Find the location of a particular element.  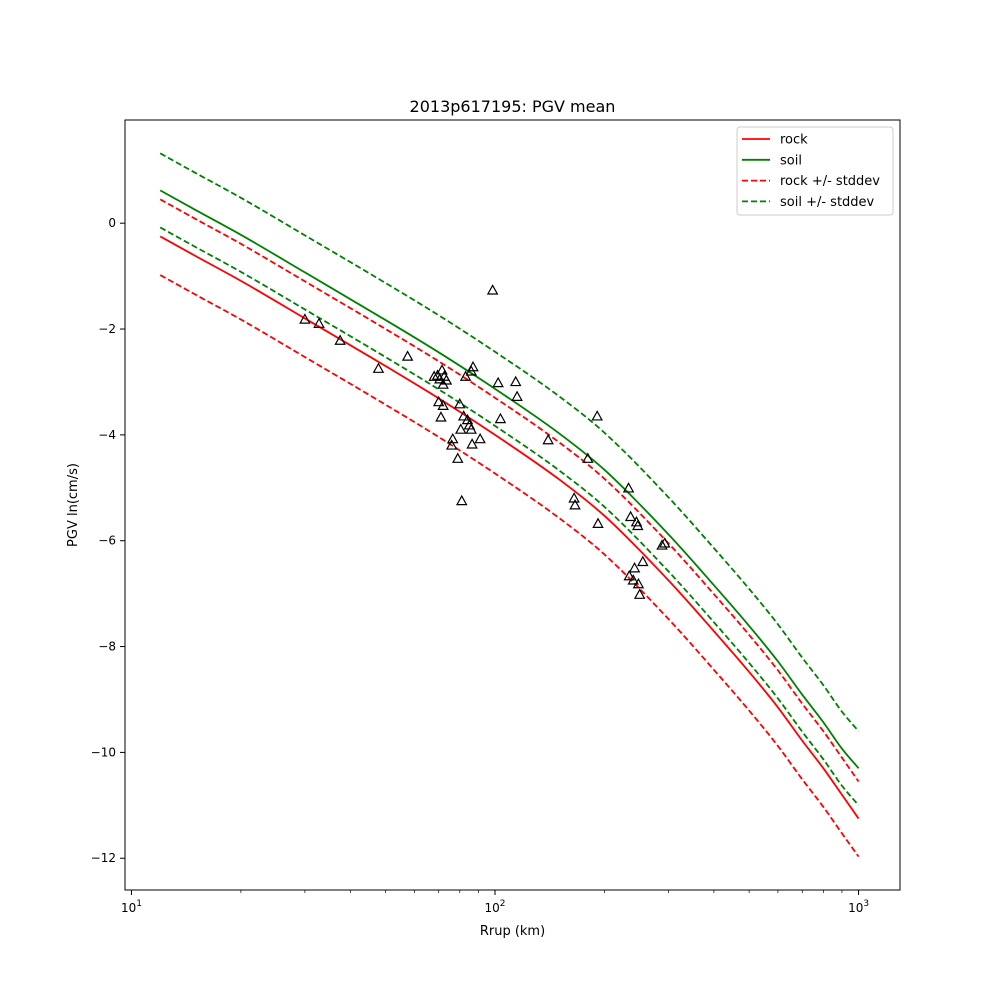

legend-label: soil is located at coordinates (791, 160).